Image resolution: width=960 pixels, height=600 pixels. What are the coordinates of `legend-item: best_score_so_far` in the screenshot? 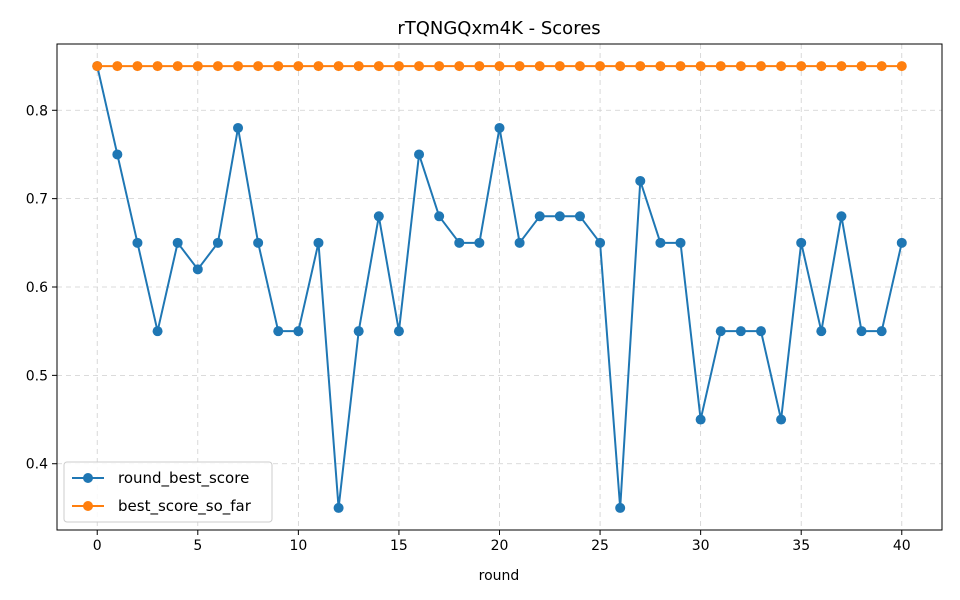 It's located at (162, 506).